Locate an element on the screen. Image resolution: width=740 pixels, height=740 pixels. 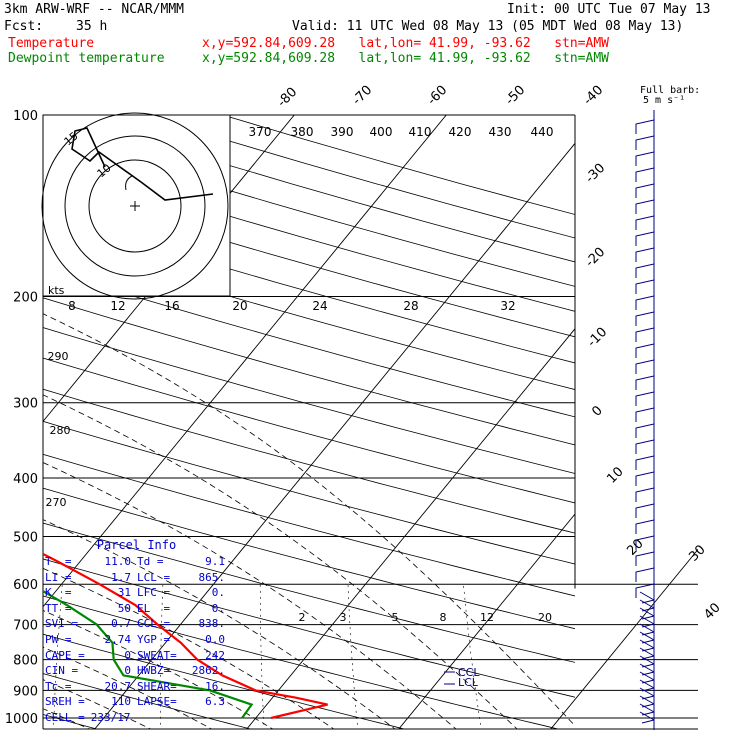
pressure-label: 300 is located at coordinates (25, 404).